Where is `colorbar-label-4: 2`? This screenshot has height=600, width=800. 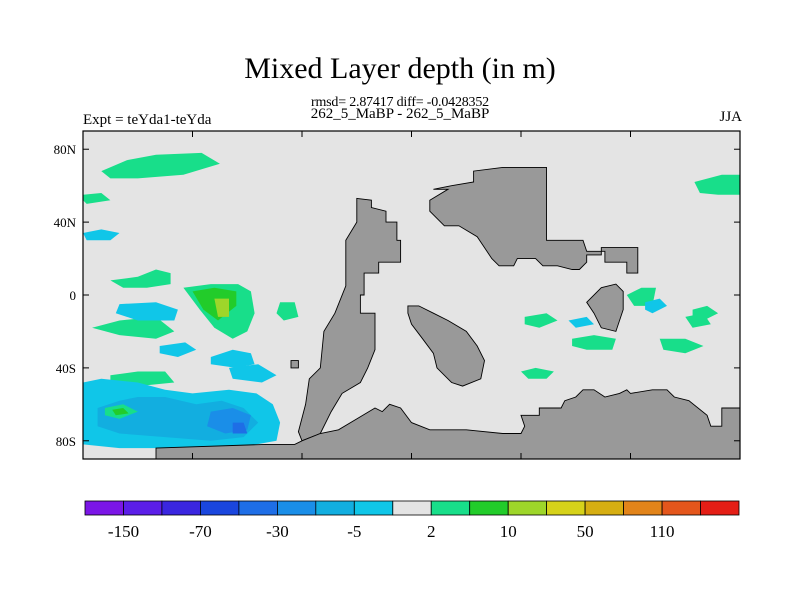
colorbar-label-4: 2 is located at coordinates (431, 531).